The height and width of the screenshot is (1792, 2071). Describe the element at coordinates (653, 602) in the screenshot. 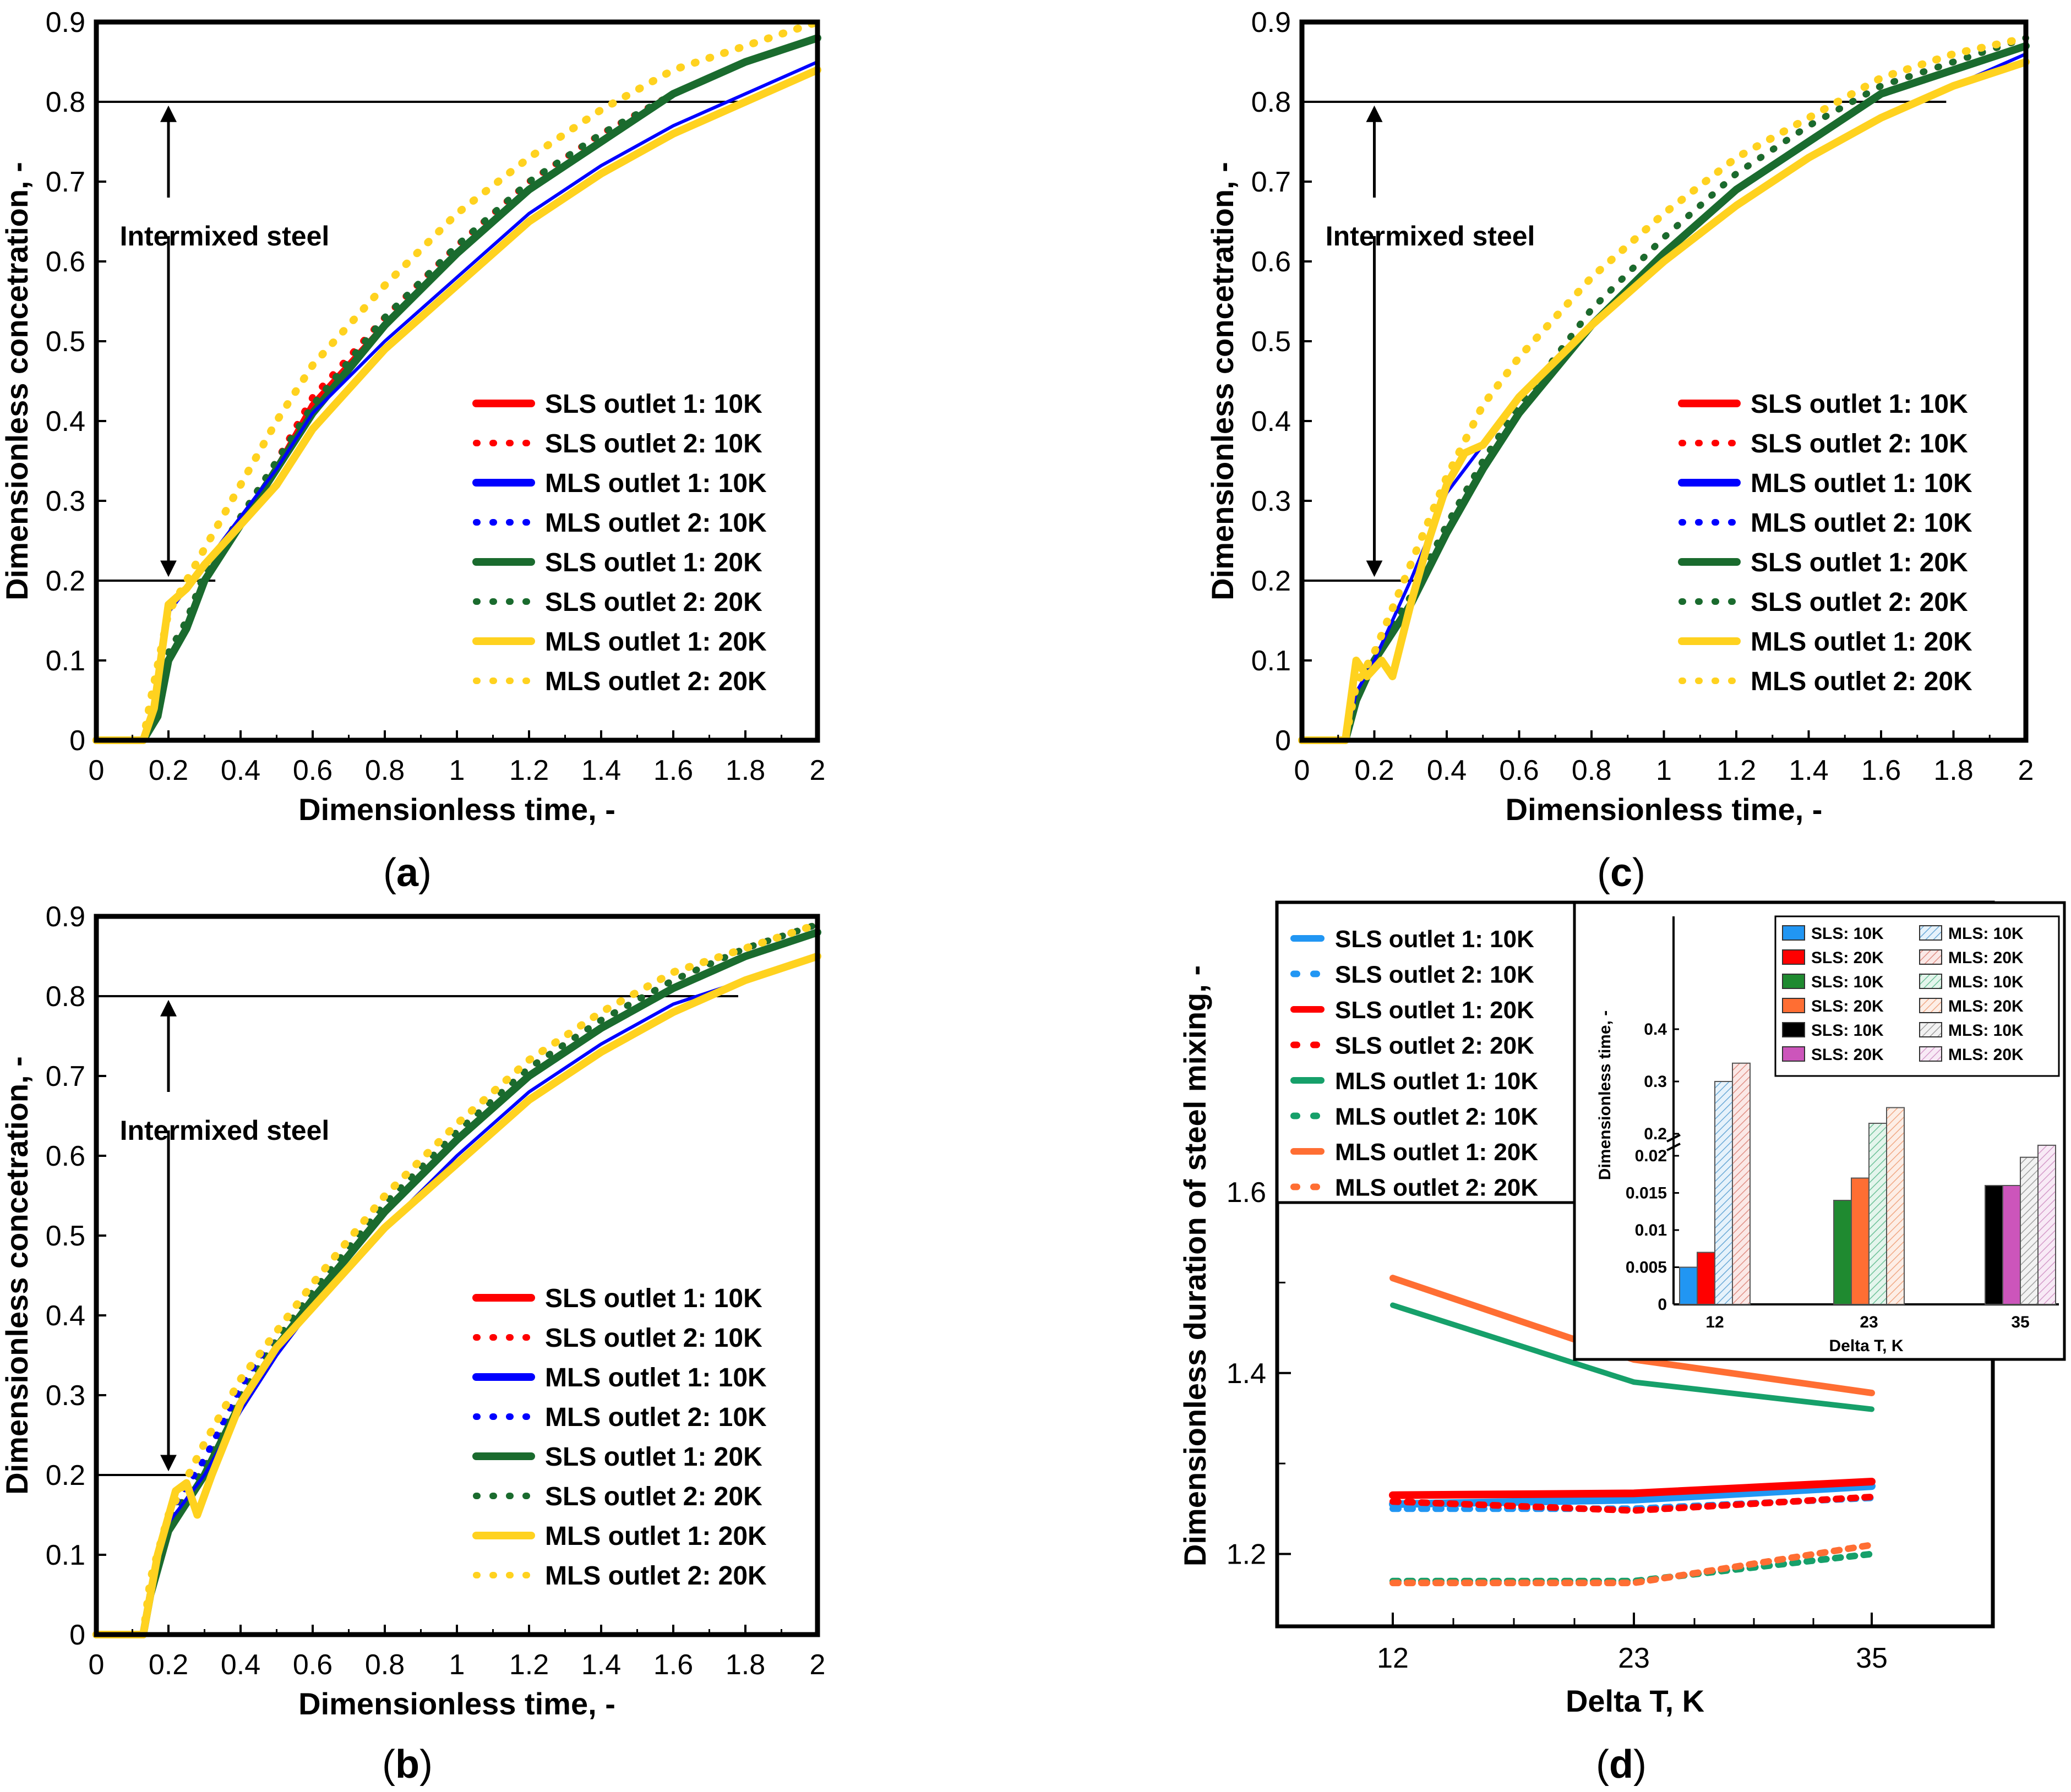

I see `panel-a-legend-label: SLS outlet 2: 20K` at that location.